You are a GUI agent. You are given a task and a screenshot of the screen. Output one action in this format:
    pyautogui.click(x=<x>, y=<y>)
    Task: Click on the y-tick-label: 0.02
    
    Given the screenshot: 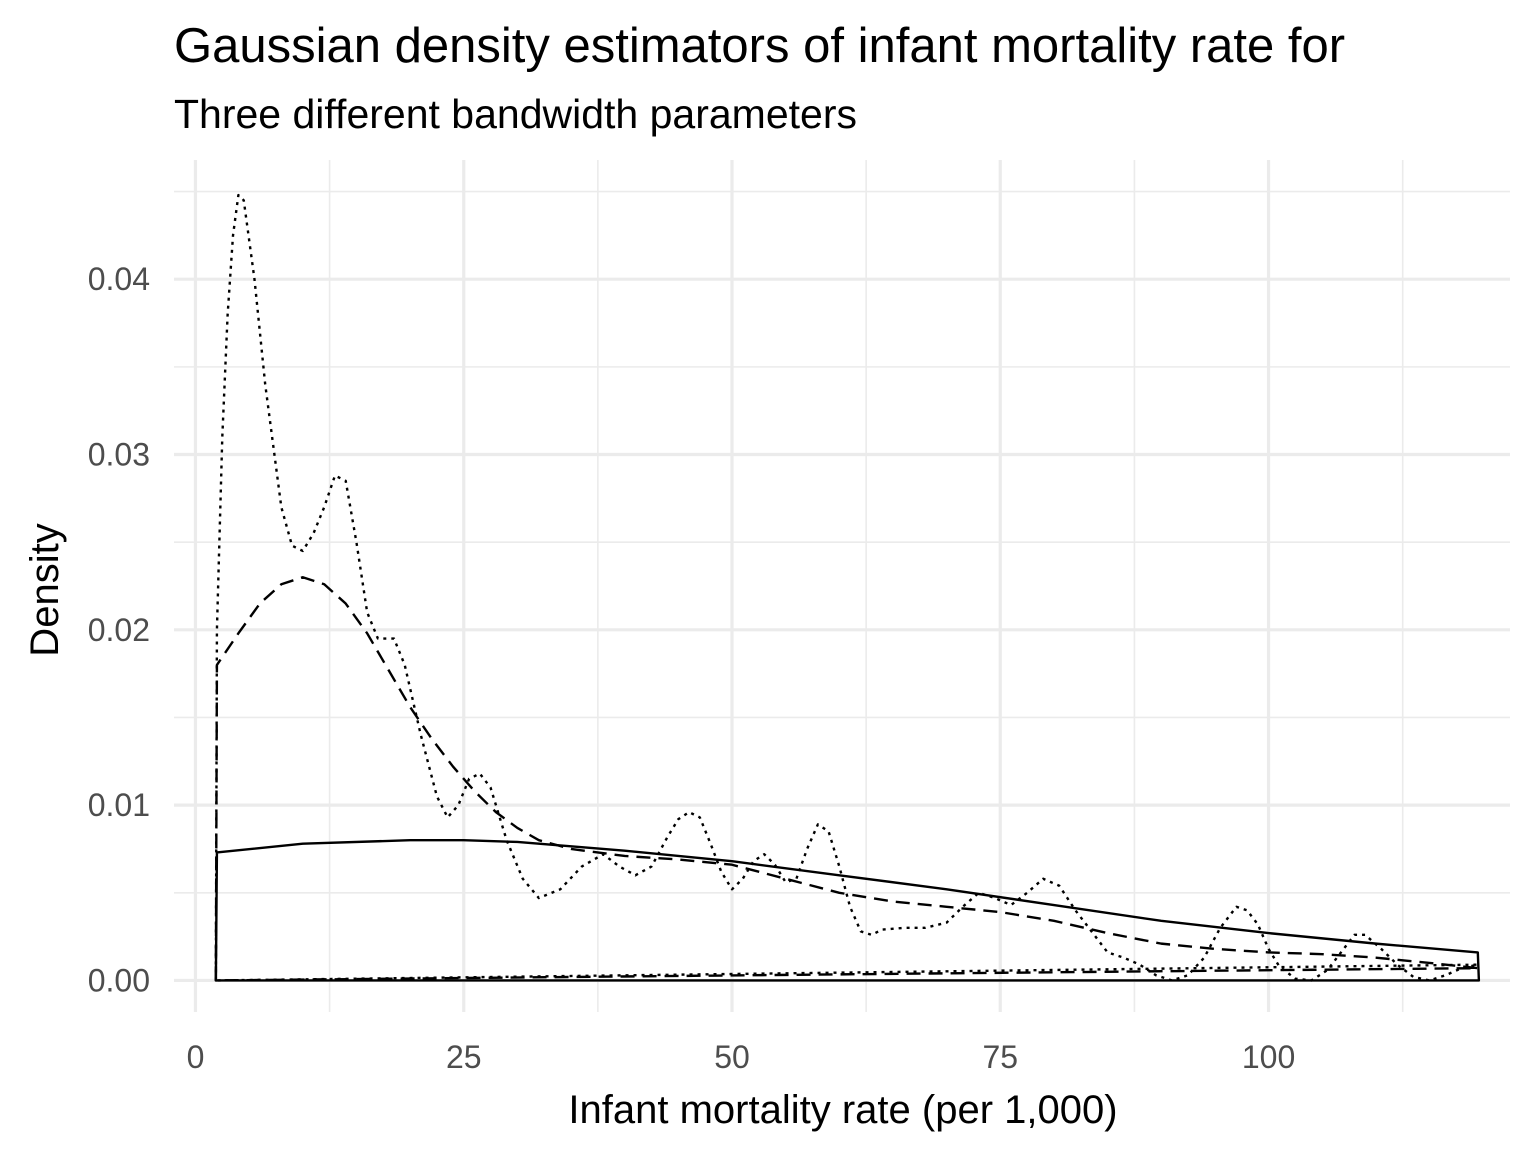 What is the action you would take?
    pyautogui.click(x=119, y=630)
    